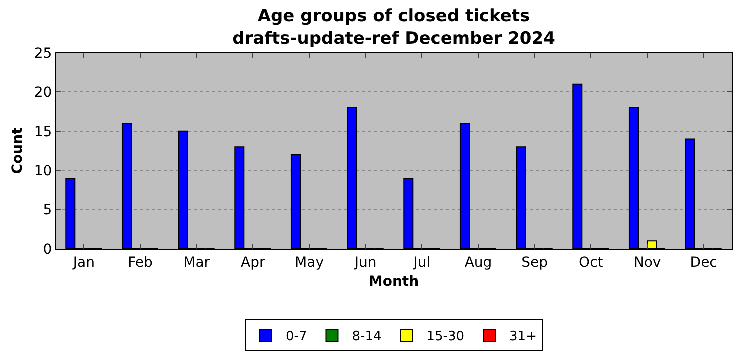 Image resolution: width=742 pixels, height=361 pixels. Describe the element at coordinates (394, 282) in the screenshot. I see `x-axis-title: Month` at that location.